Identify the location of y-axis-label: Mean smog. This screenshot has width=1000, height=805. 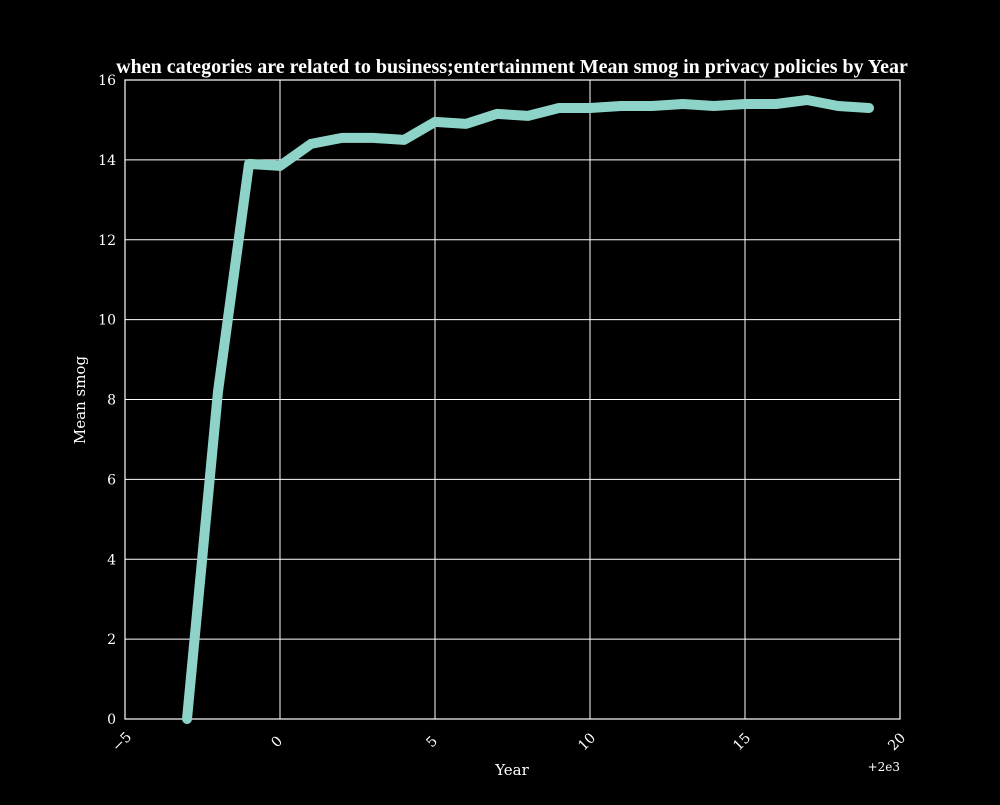
(80, 400).